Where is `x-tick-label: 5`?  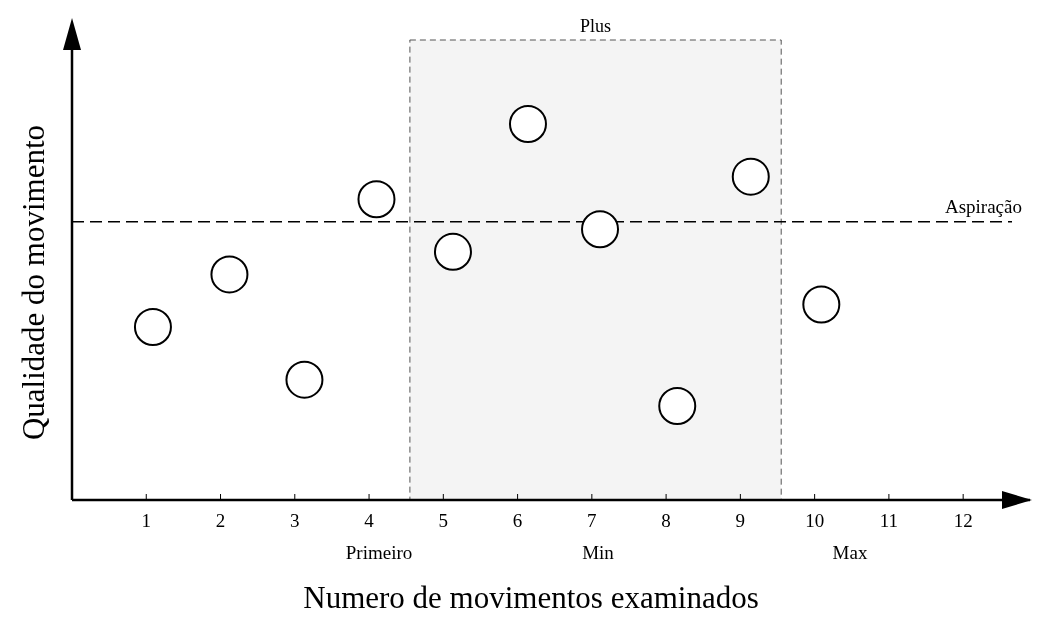 x-tick-label: 5 is located at coordinates (443, 520).